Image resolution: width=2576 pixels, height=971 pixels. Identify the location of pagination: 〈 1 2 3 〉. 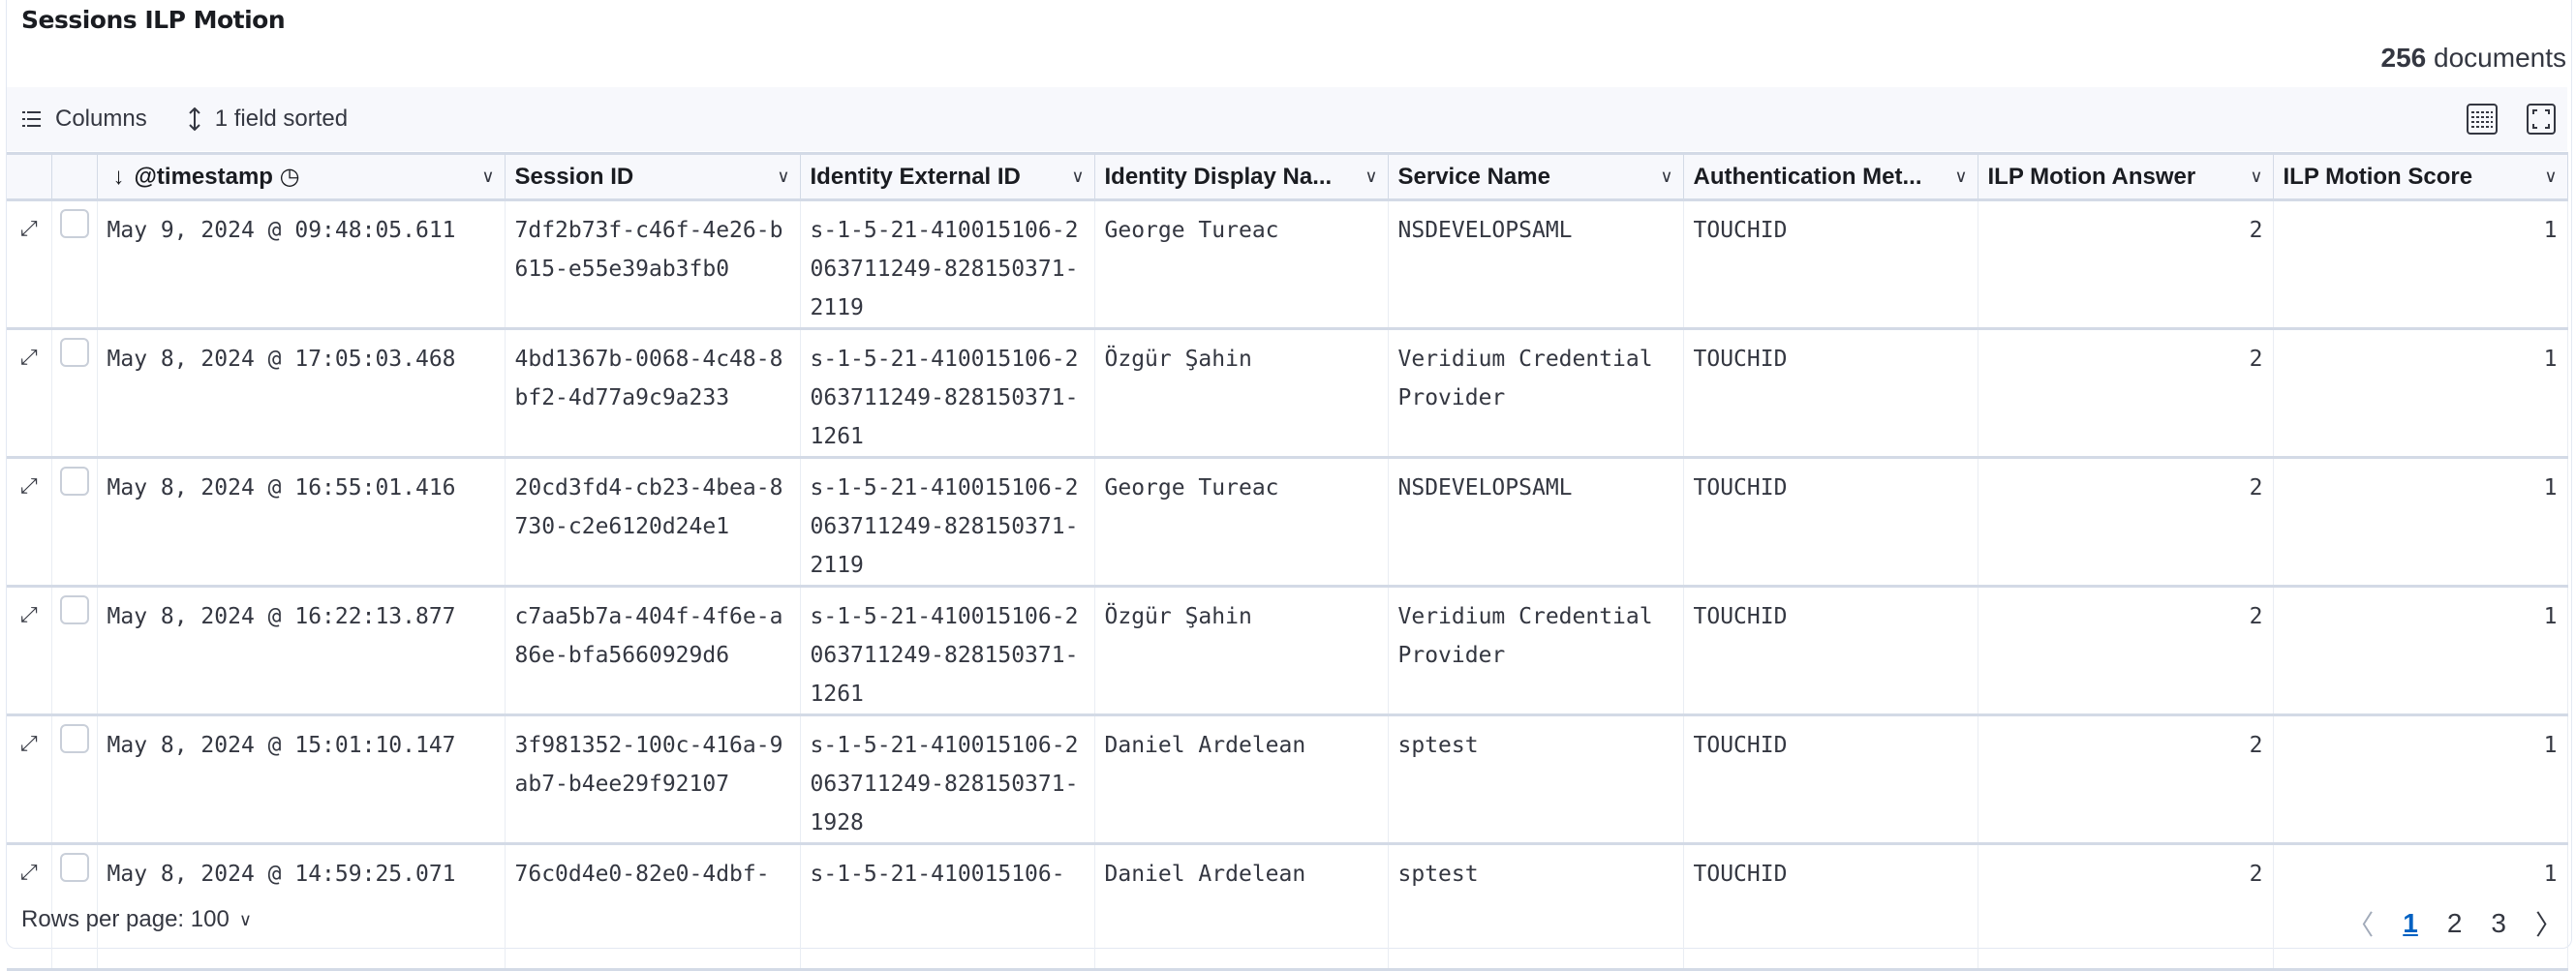
(2454, 923).